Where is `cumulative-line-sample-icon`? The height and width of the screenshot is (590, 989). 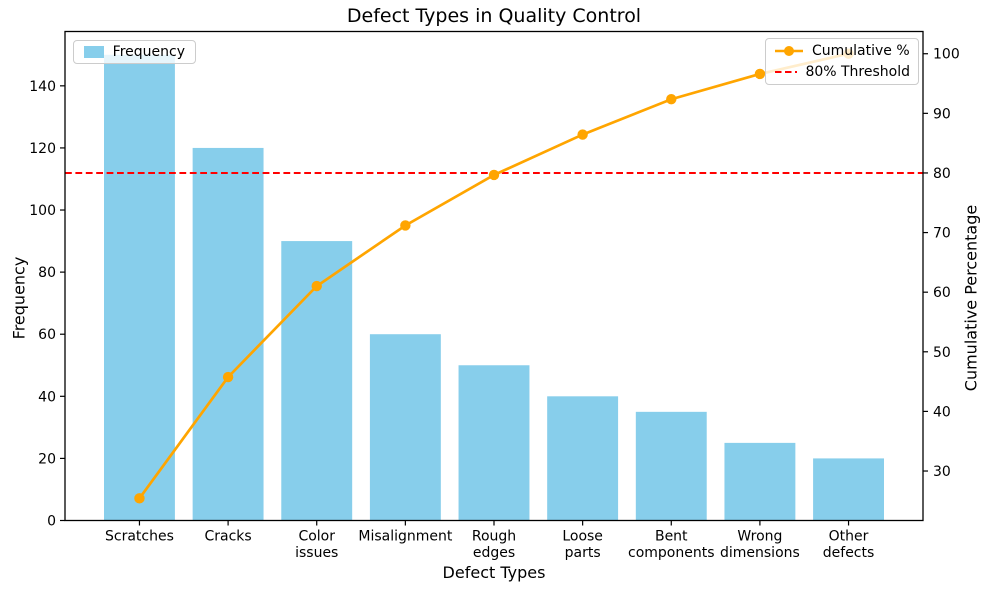 cumulative-line-sample-icon is located at coordinates (789, 51).